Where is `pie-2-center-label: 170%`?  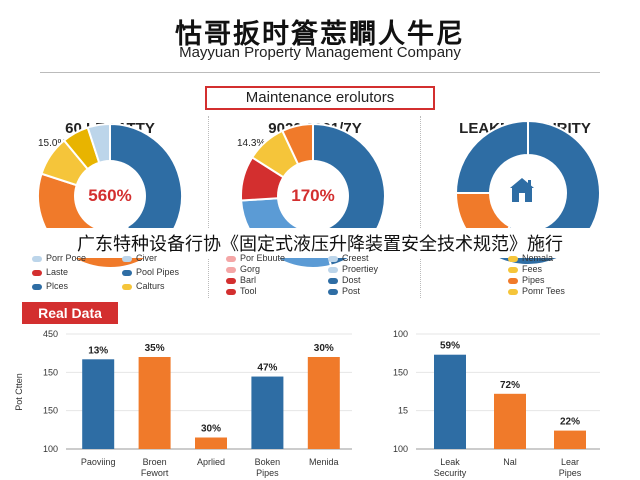
pie-2-center-label: 170% is located at coordinates (312, 195).